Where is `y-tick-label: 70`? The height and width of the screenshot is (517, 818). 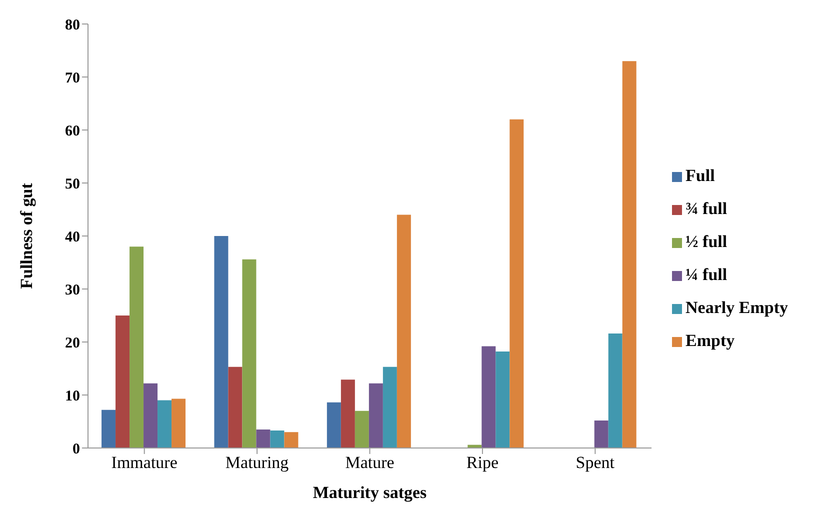
y-tick-label: 70 is located at coordinates (72, 78).